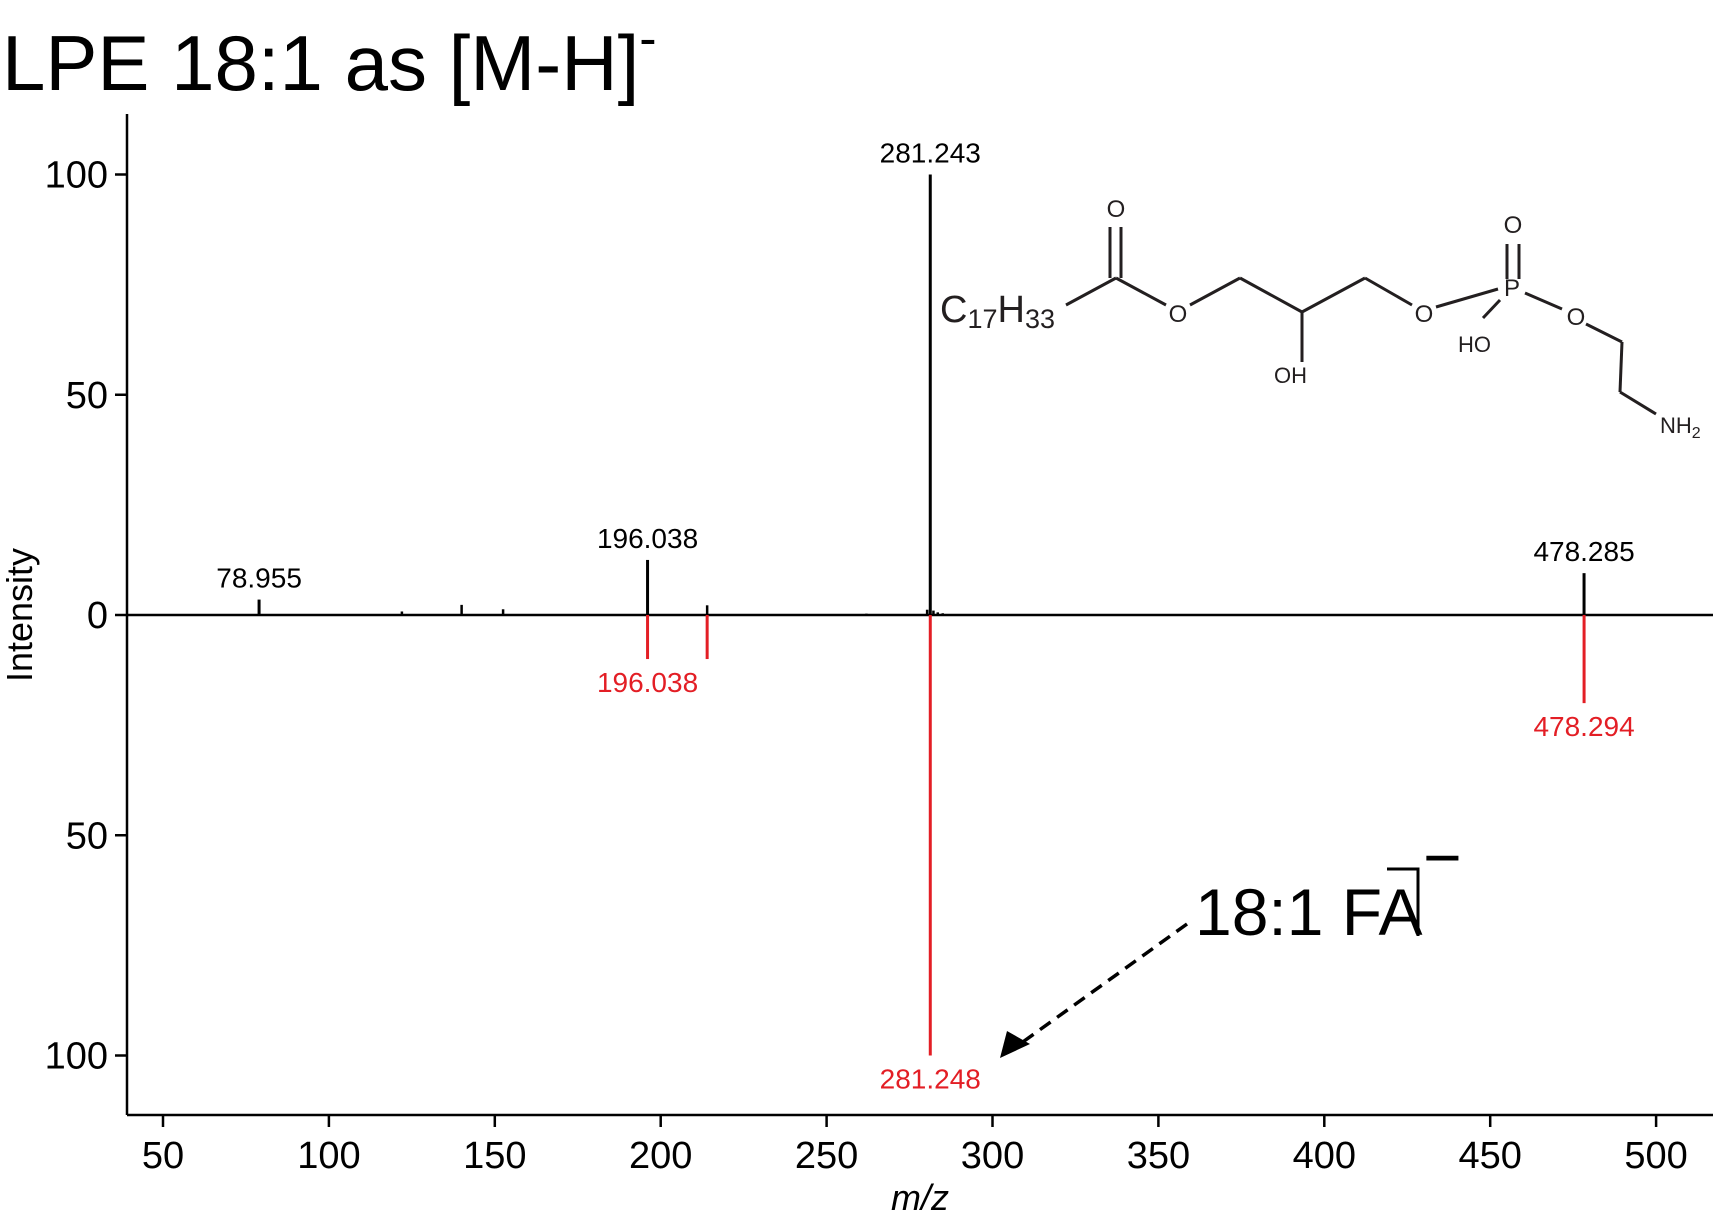 Image resolution: width=1713 pixels, height=1210 pixels. I want to click on fa-annotation-arrowhead, so click(1015, 1044).